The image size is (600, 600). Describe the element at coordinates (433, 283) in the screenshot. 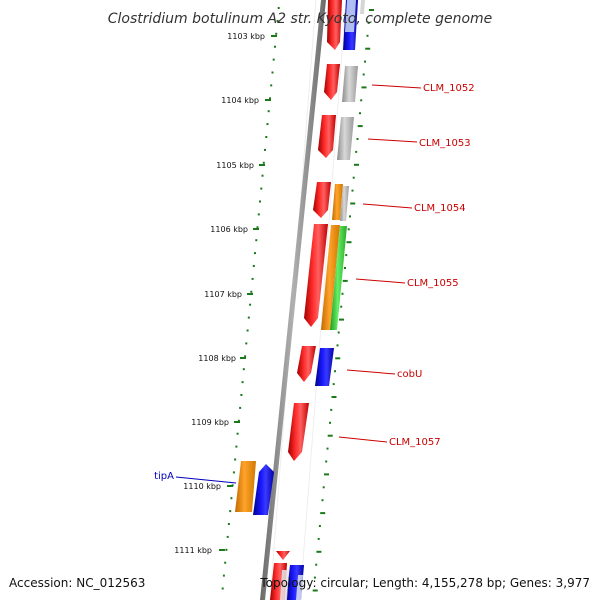

I see `gene-label-clm-1055: CLM_1055` at that location.